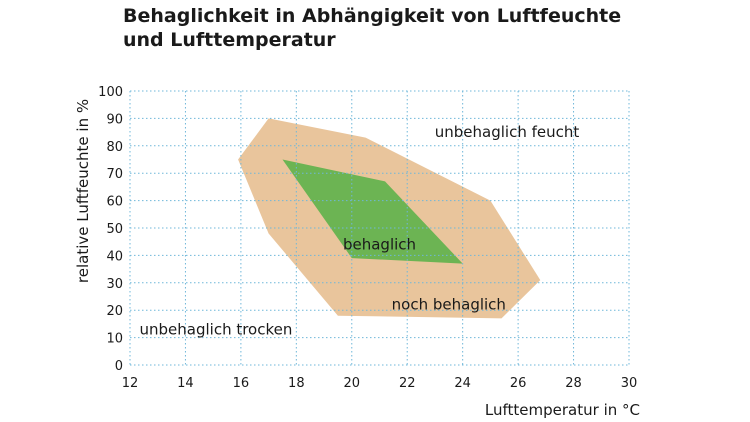 This screenshot has height=422, width=750. Describe the element at coordinates (114, 229) in the screenshot. I see `y-tick-label: 50` at that location.